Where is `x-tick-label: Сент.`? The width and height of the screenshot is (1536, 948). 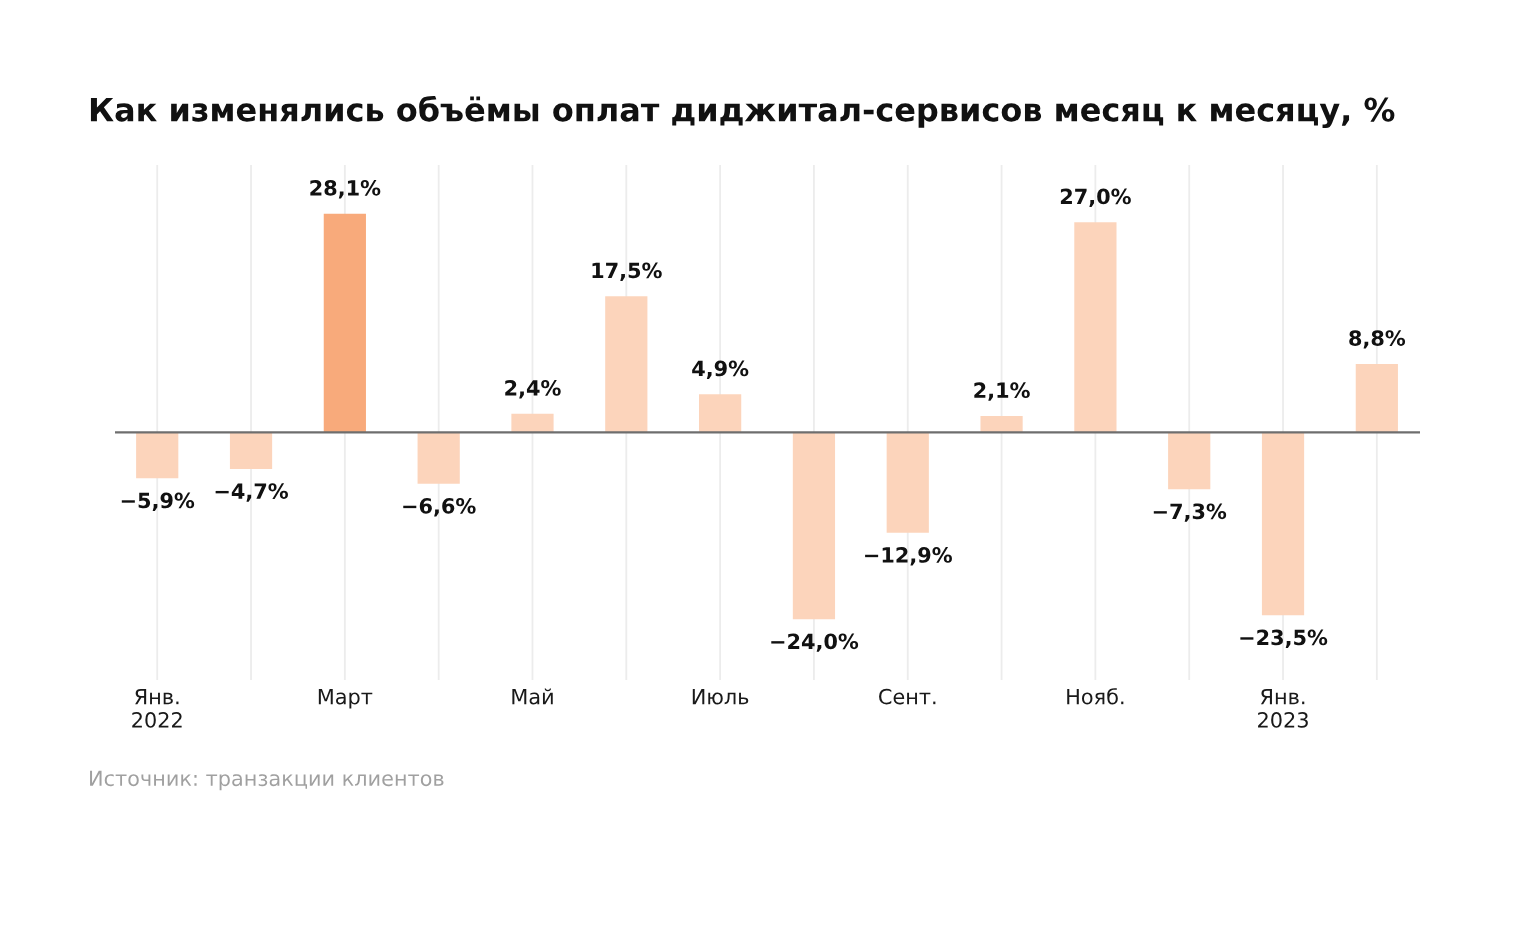
x-tick-label: Сент. is located at coordinates (907, 696).